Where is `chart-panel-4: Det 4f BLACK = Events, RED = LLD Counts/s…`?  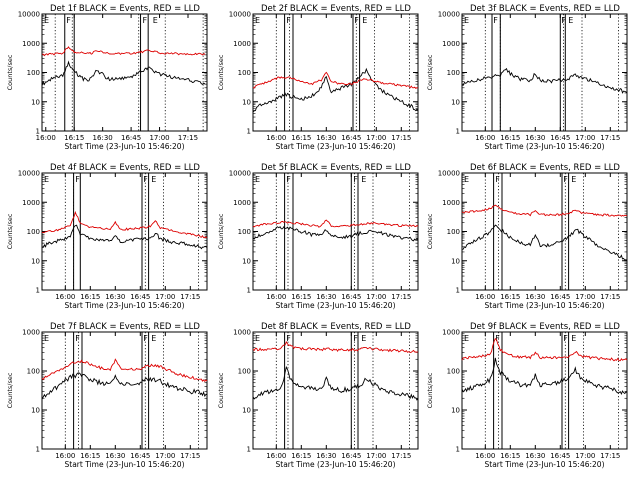 chart-panel-4: Det 4f BLACK = Events, RED = LLD Counts/s… is located at coordinates (107, 236).